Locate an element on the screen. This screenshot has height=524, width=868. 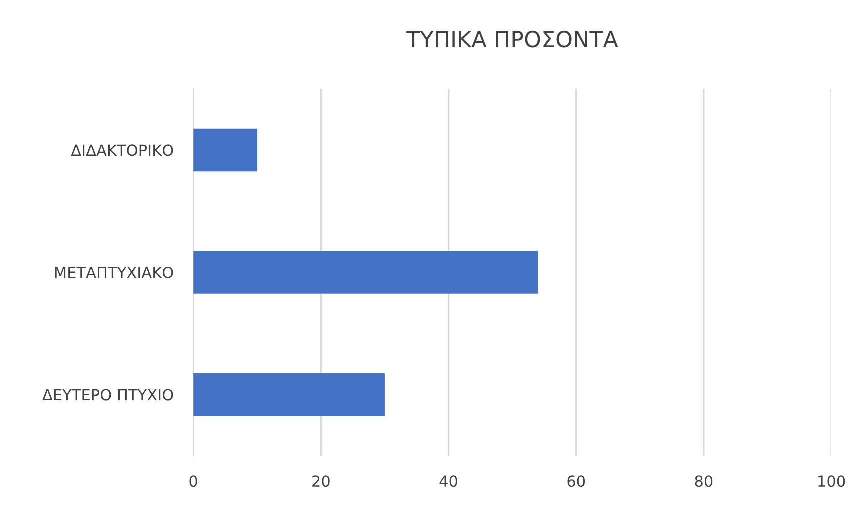
y-tick-label: ΔΕΥΤΕΡΟ ΠΤΥΧΙΟ is located at coordinates (108, 395).